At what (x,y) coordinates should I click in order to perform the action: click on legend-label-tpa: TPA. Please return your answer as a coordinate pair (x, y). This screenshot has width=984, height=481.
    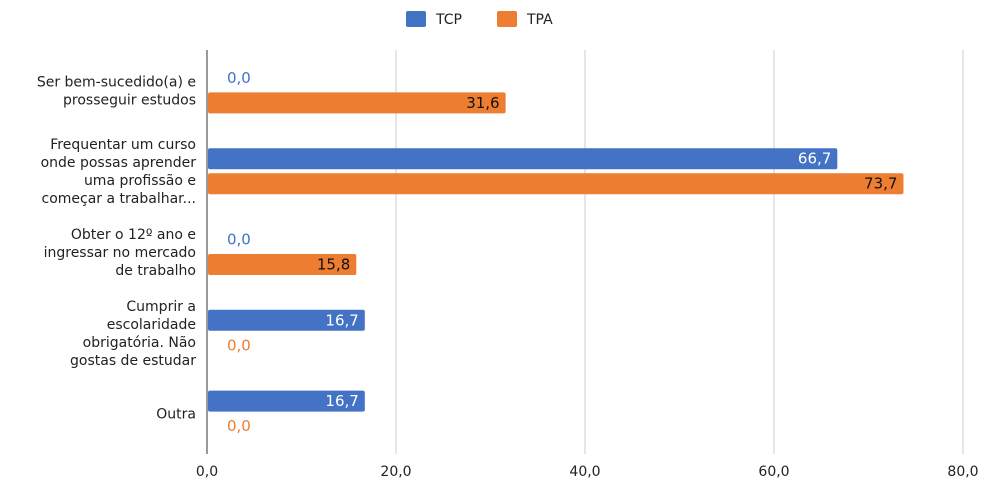
    Looking at the image, I should click on (539, 20).